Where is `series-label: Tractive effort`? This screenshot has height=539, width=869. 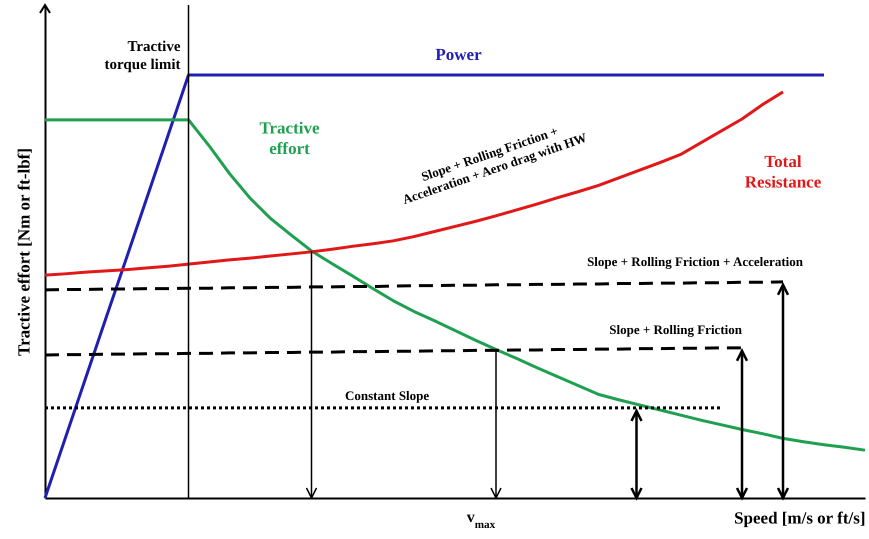
series-label: Tractive effort is located at coordinates (289, 138).